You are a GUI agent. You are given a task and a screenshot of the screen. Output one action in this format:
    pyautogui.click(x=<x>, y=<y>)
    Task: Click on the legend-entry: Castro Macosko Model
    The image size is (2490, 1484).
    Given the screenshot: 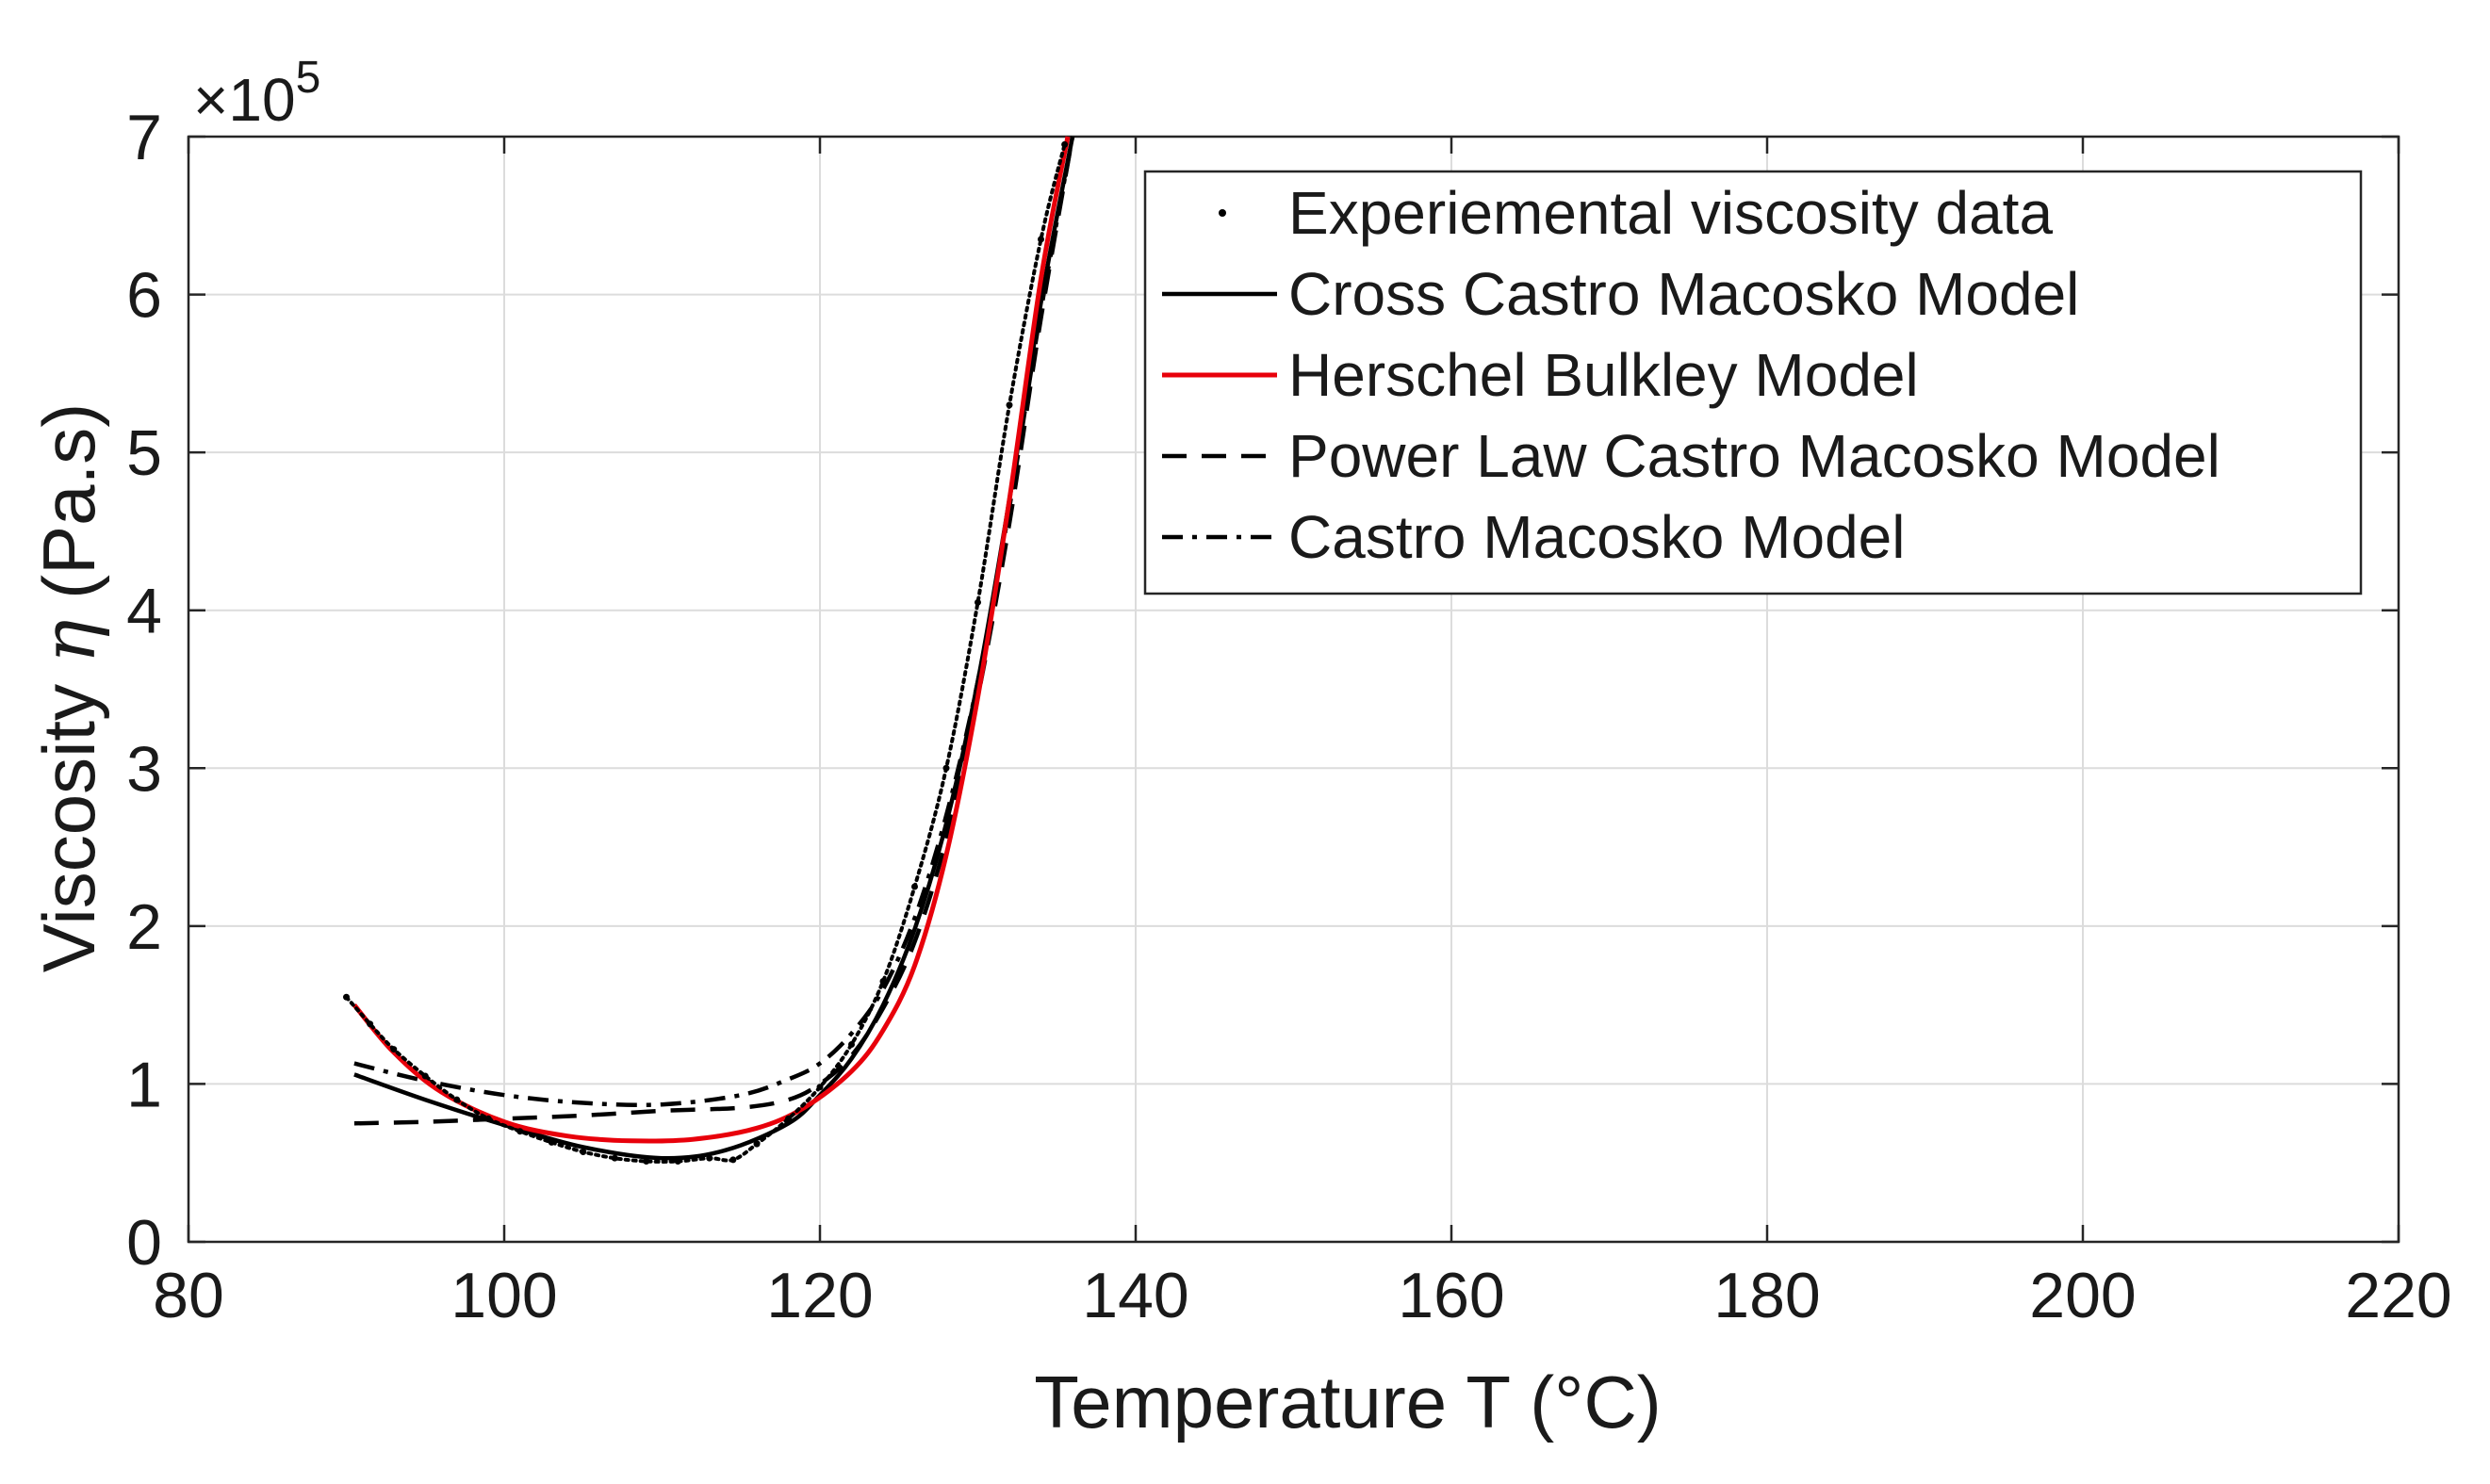 What is the action you would take?
    pyautogui.click(x=1533, y=537)
    